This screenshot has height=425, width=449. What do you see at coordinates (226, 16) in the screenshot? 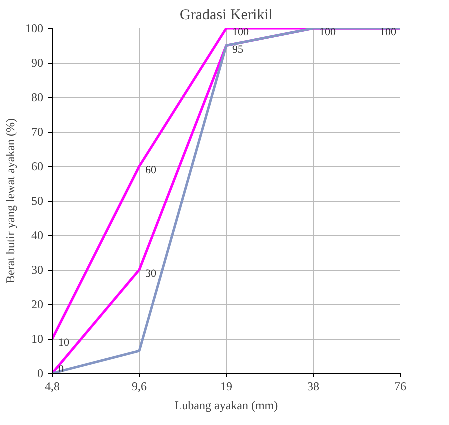
I see `chart-title: Gradasi Kerikil` at bounding box center [226, 16].